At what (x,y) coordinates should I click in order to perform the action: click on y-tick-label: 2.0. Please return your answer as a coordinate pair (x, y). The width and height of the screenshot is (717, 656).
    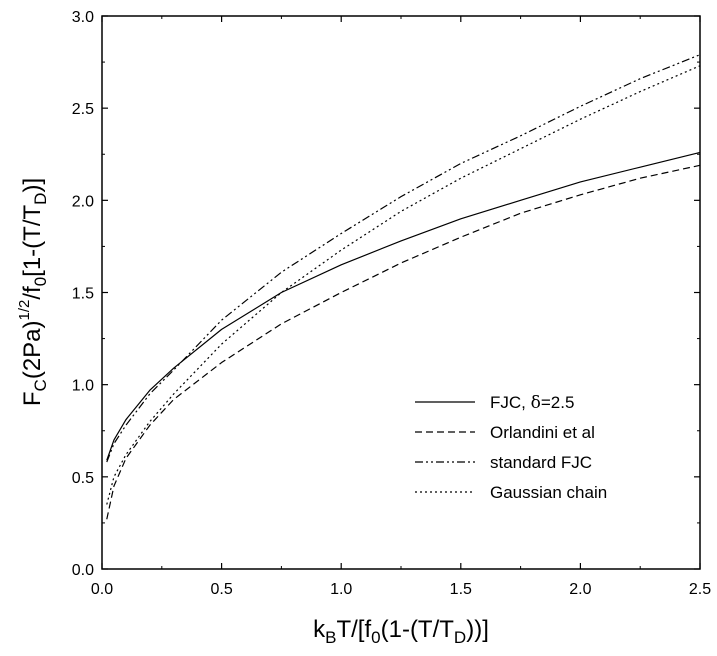
    Looking at the image, I should click on (83, 201).